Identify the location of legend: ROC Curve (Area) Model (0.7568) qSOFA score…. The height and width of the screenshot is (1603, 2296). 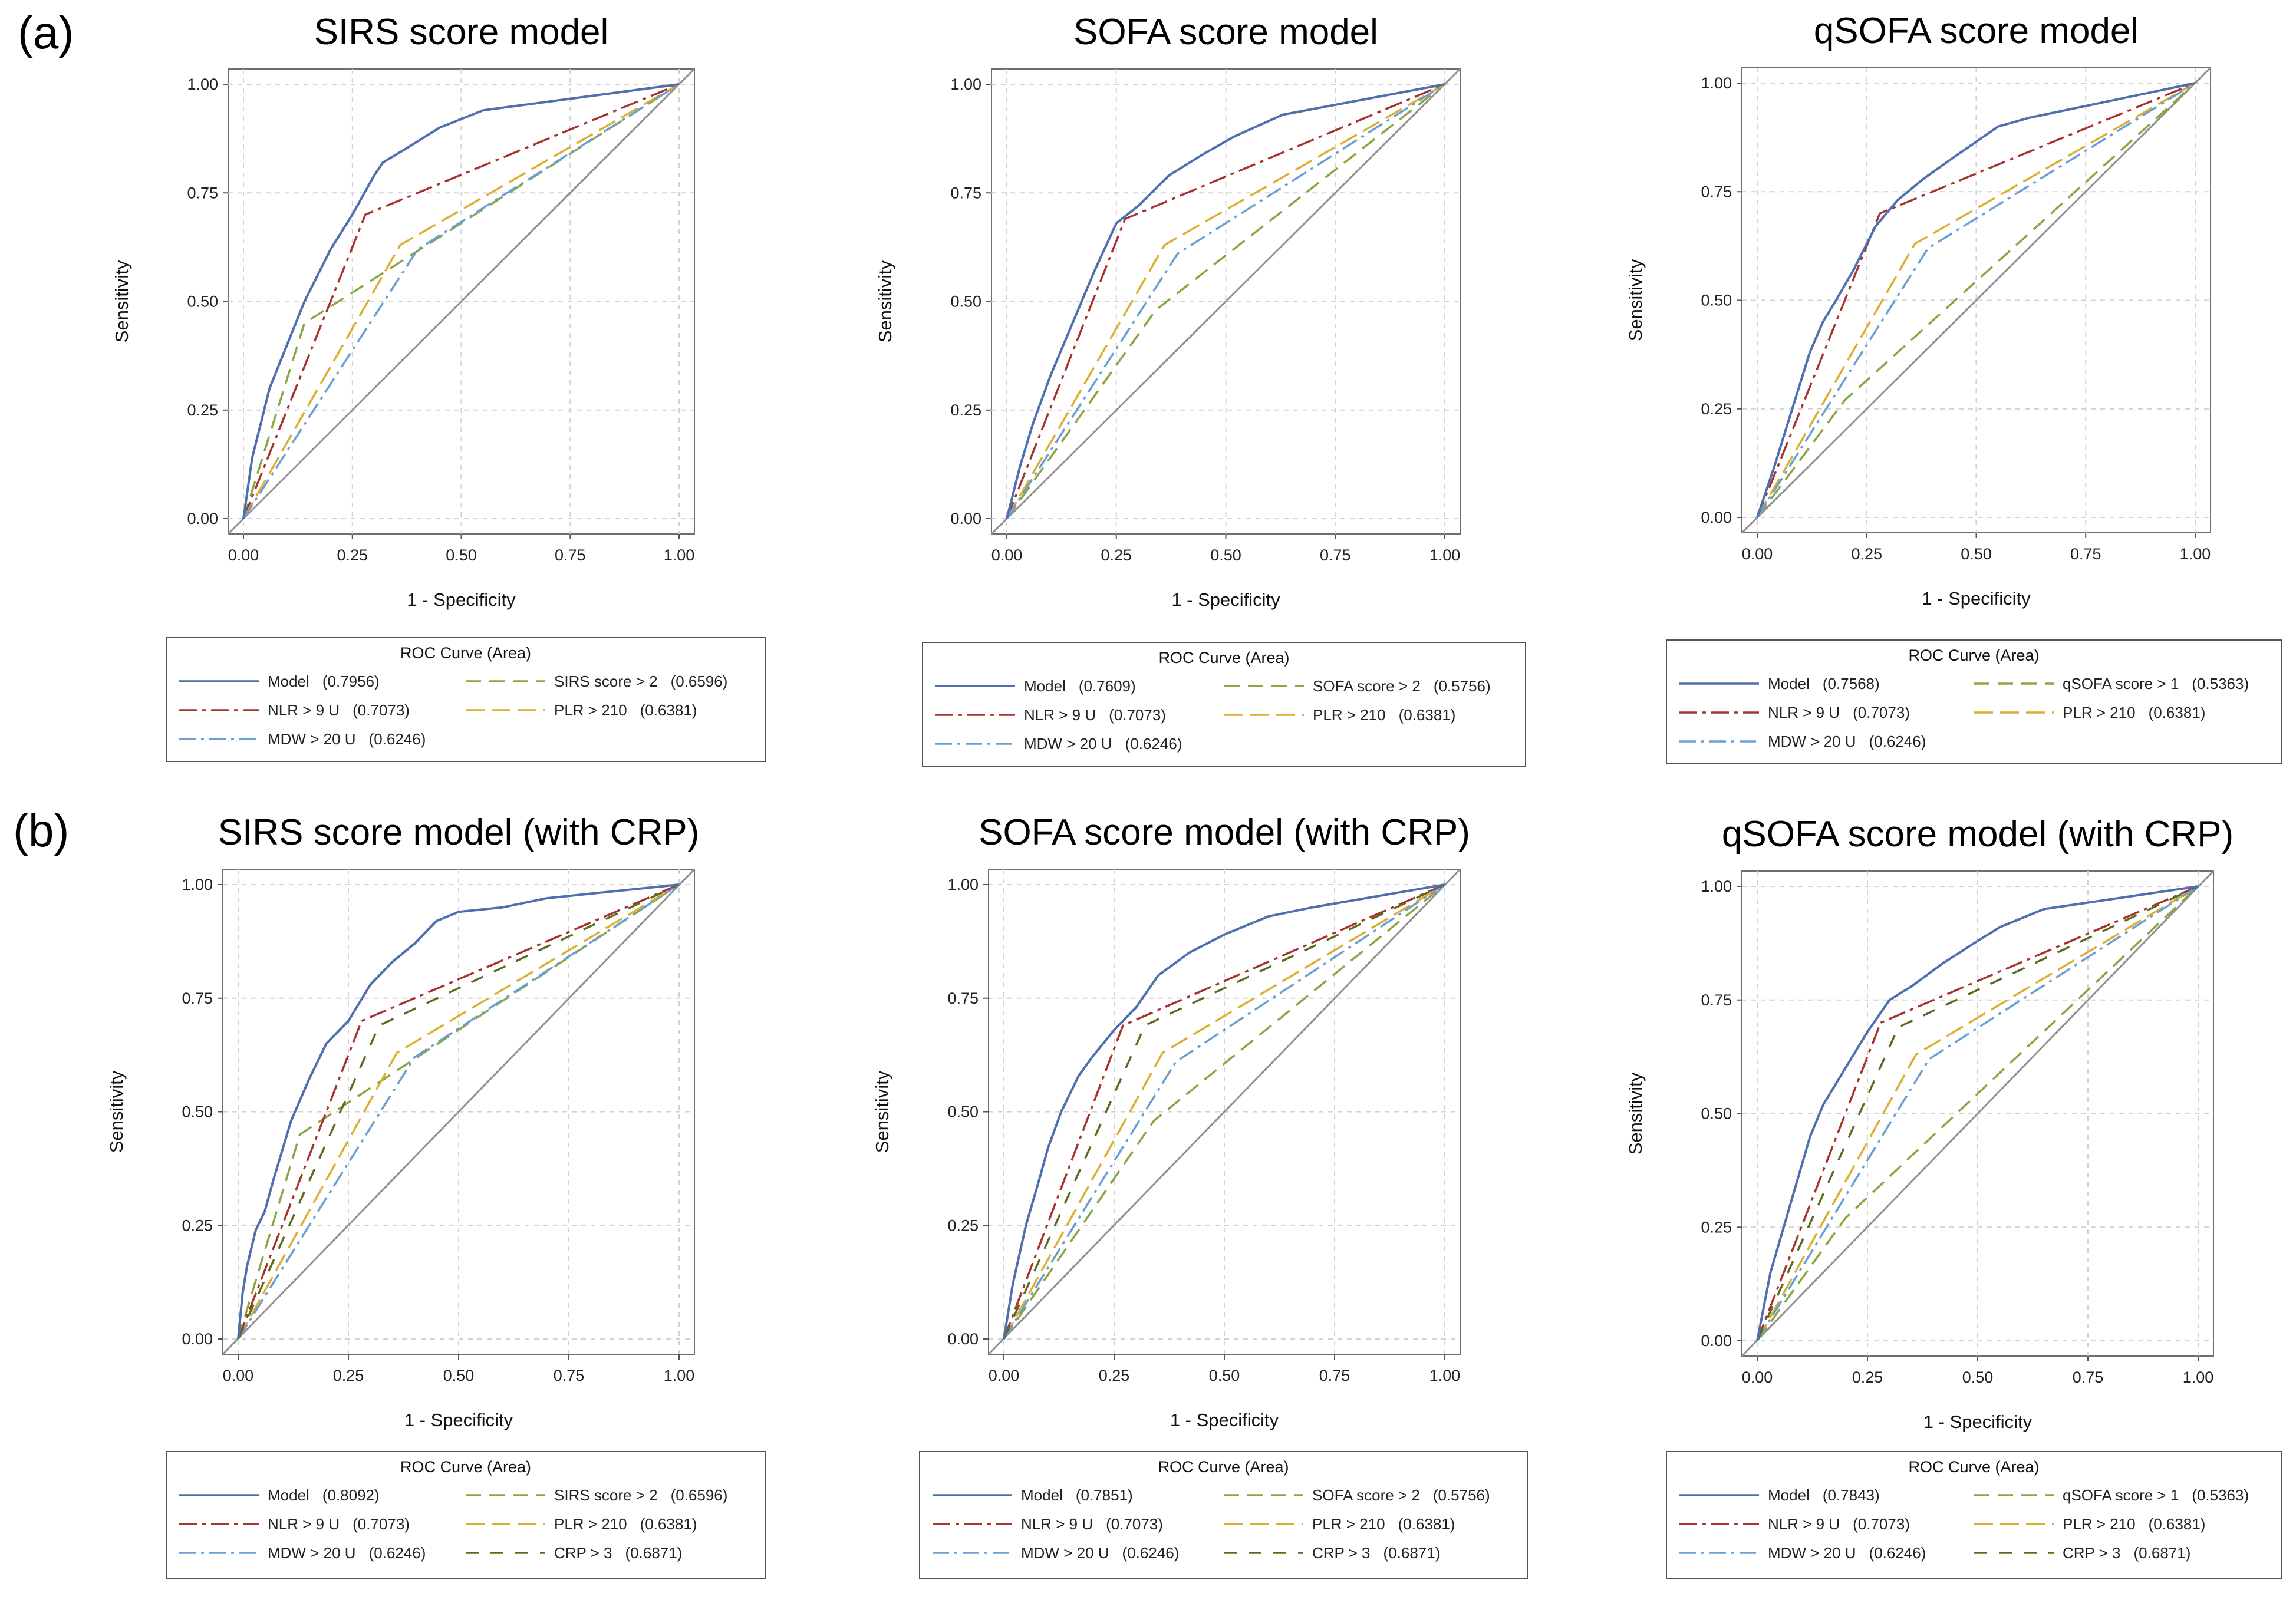
(1974, 702).